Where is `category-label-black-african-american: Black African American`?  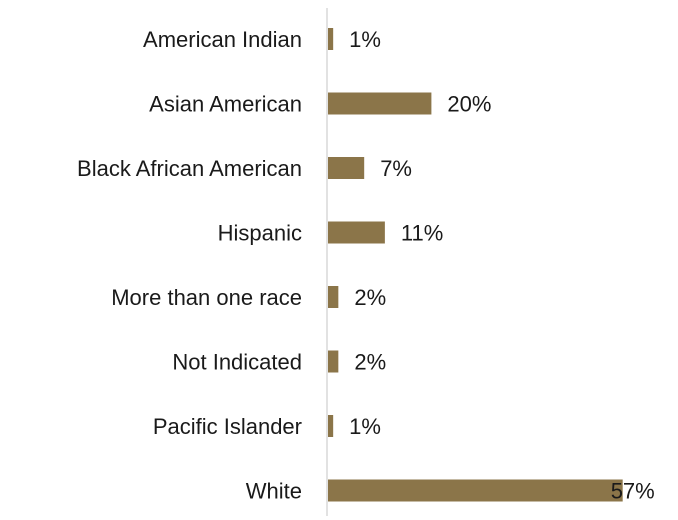
category-label-black-african-american: Black African American is located at coordinates (189, 168).